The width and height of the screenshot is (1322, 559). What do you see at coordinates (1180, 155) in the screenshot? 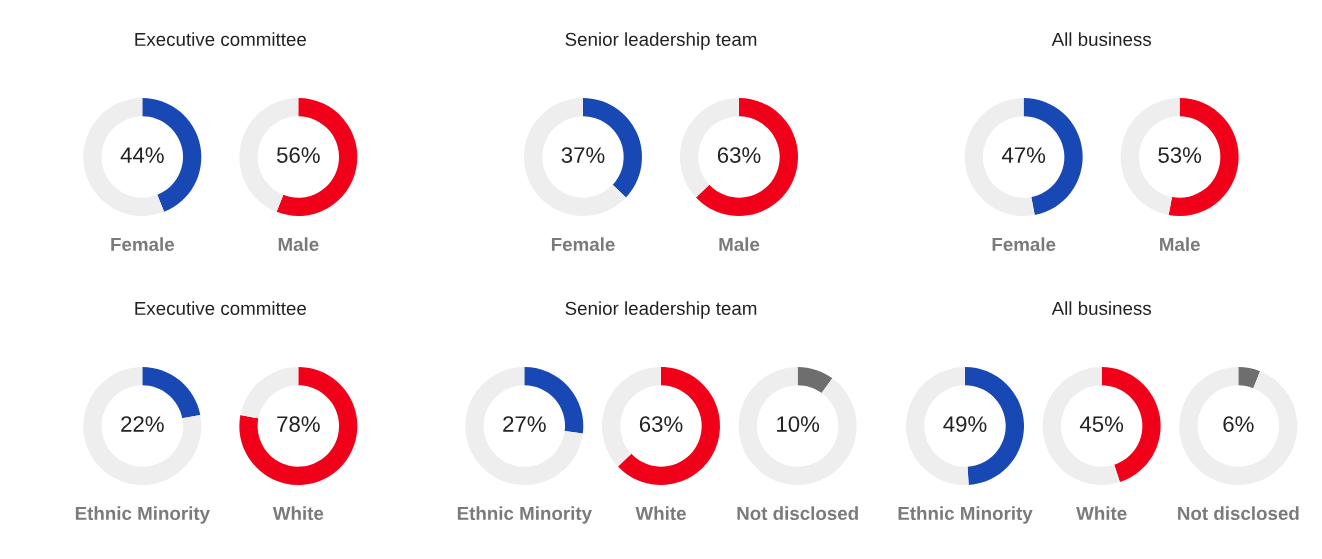
I see `data-label: 53%` at bounding box center [1180, 155].